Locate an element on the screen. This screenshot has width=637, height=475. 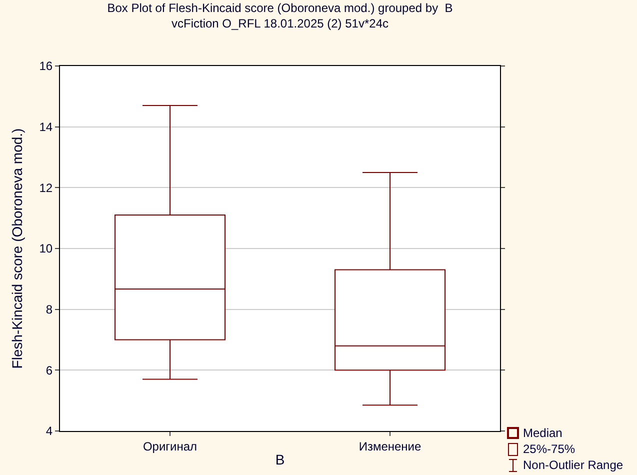
text: Non-Outlier Range is located at coordinates (573, 465).